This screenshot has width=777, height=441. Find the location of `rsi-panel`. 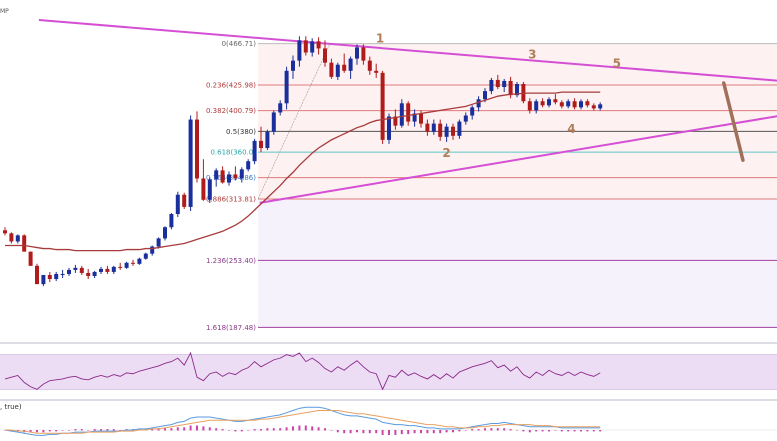

rsi-panel is located at coordinates (388, 371).